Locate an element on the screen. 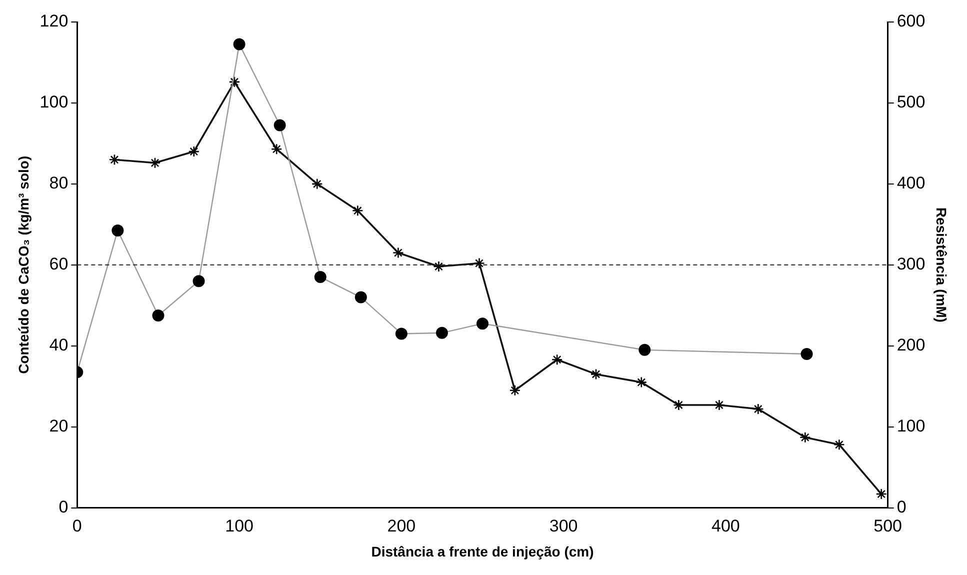 Image resolution: width=967 pixels, height=575 pixels. y2-tick-label: 500 is located at coordinates (911, 102).